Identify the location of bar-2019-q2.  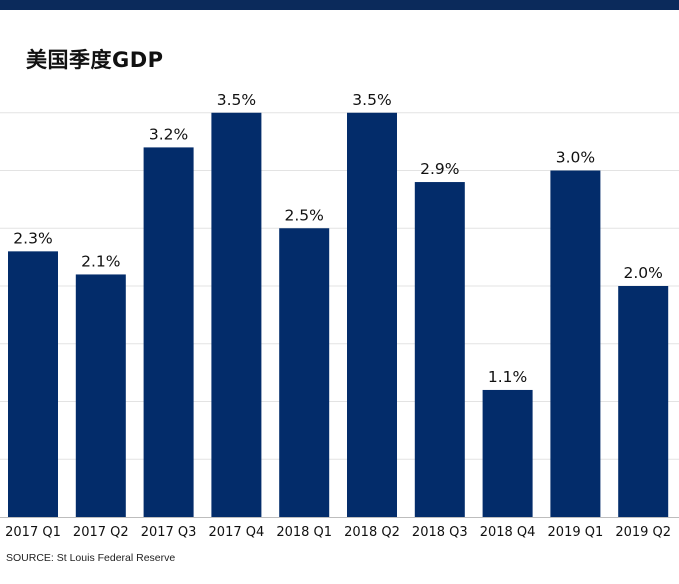
(643, 401).